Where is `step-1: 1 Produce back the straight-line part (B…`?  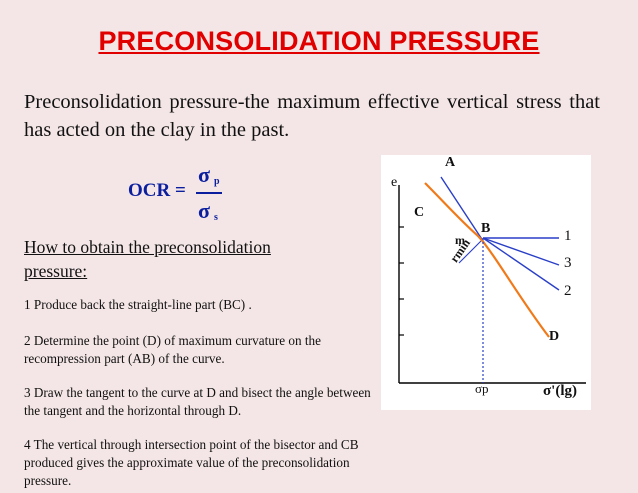 step-1: 1 Produce back the straight-line part (B… is located at coordinates (199, 305).